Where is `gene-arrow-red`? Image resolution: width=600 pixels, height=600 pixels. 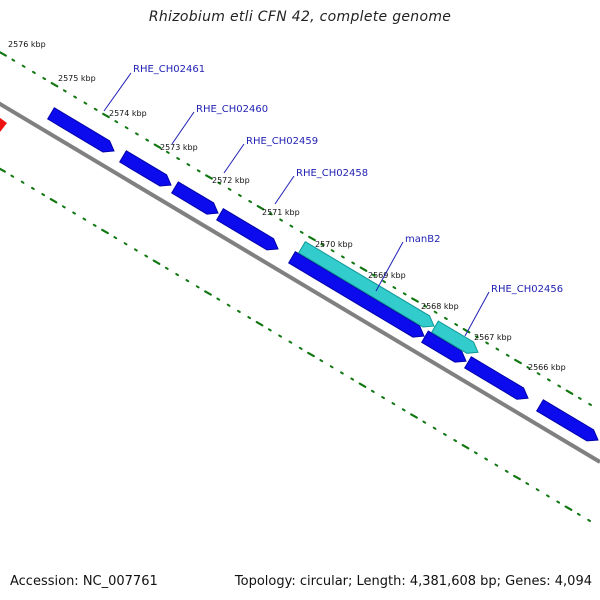 gene-arrow-red is located at coordinates (3, 122).